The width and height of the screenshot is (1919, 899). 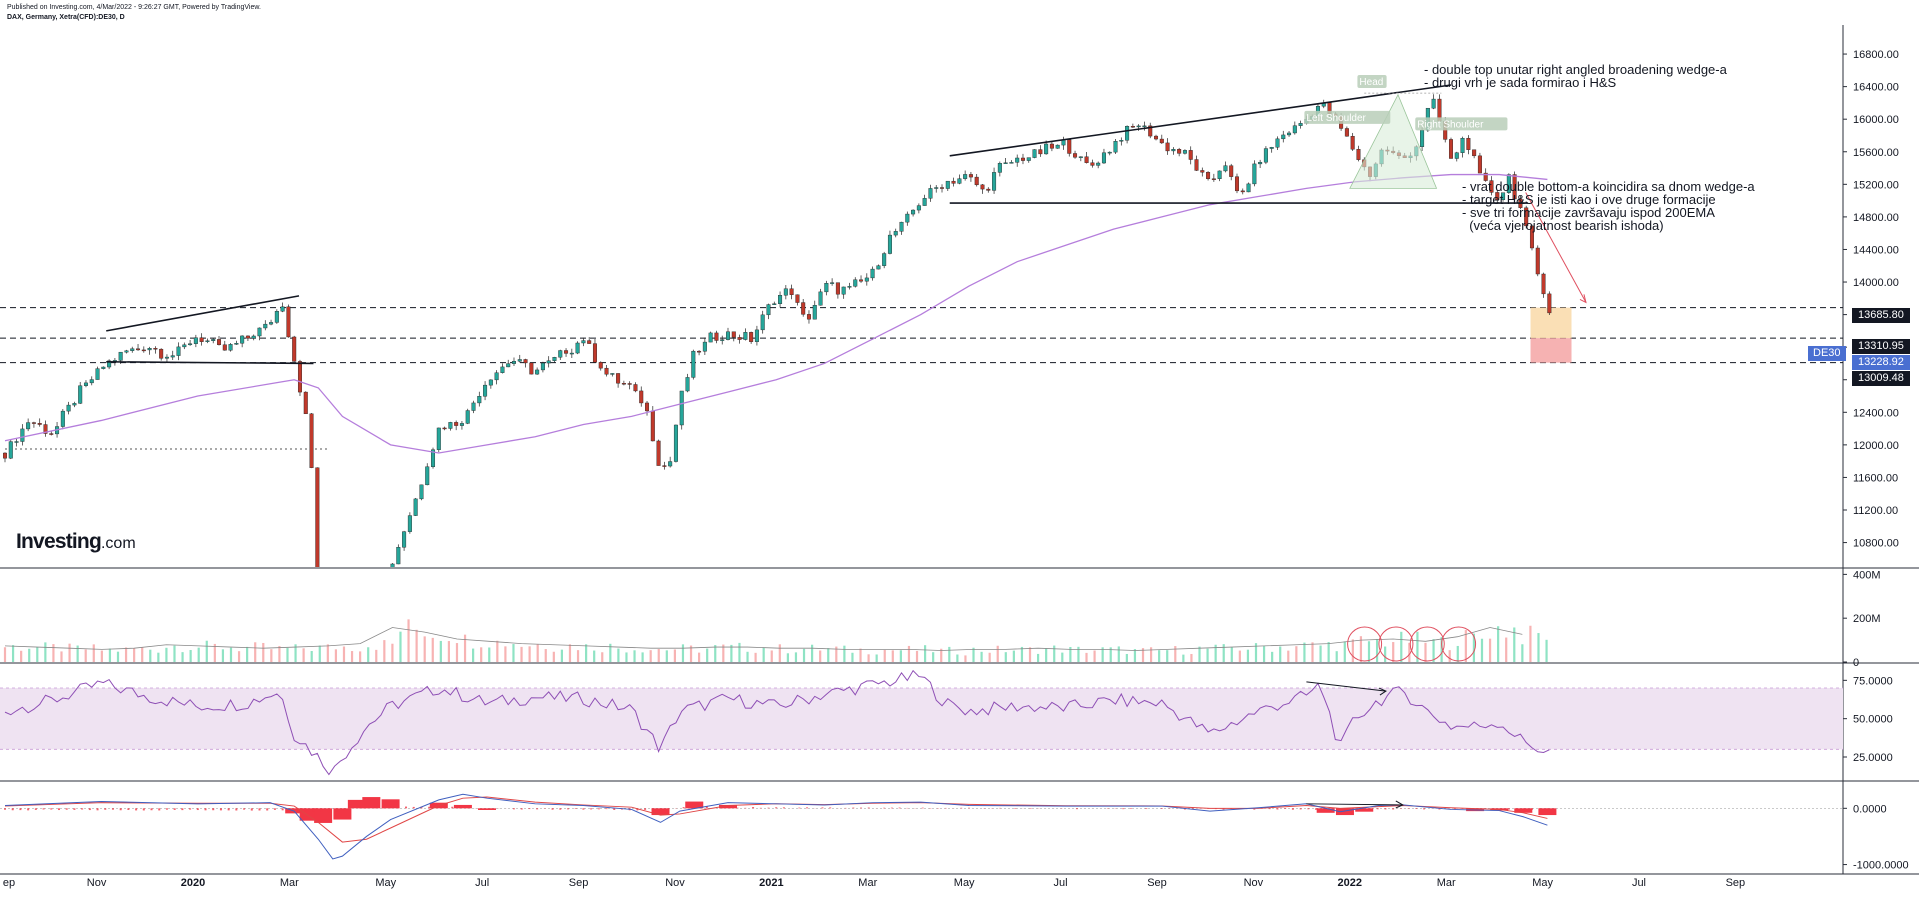 I want to click on x-tick-label: 2021, so click(x=771, y=883).